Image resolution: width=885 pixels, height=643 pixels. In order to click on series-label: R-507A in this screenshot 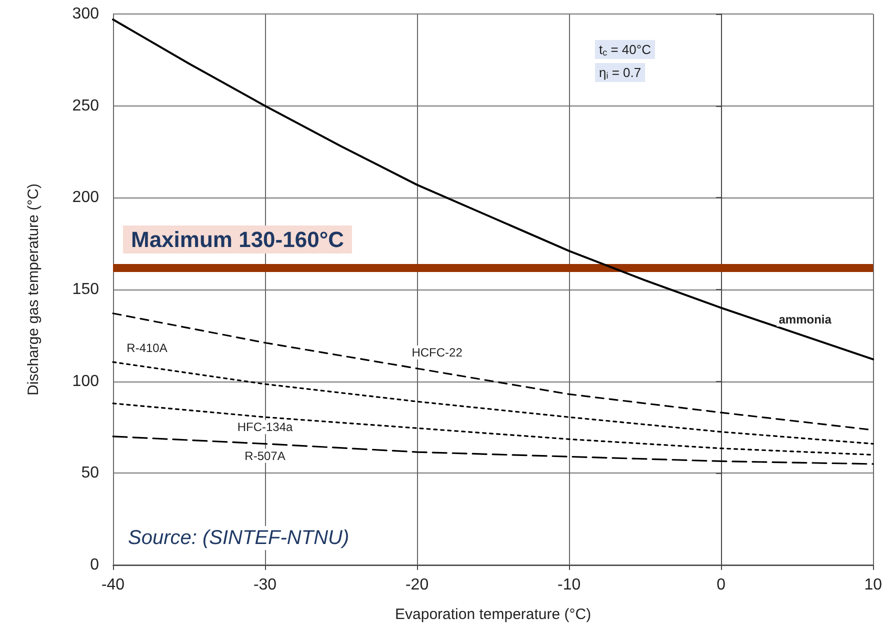, I will do `click(265, 455)`.